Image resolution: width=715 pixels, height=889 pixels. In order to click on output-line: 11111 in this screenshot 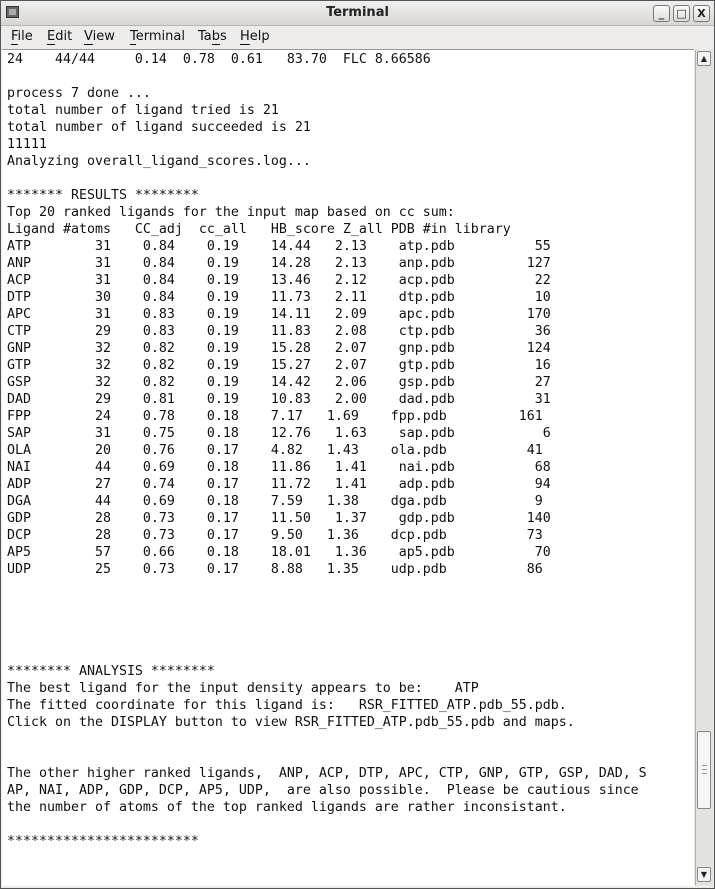, I will do `click(27, 144)`.